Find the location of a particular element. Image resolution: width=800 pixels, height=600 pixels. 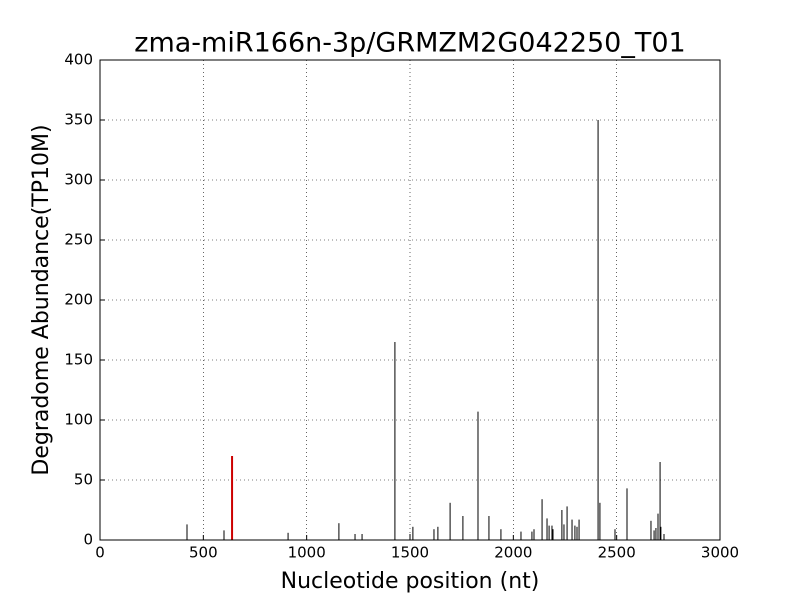

x-axis-label: Nucleotide position (nt) is located at coordinates (410, 581).